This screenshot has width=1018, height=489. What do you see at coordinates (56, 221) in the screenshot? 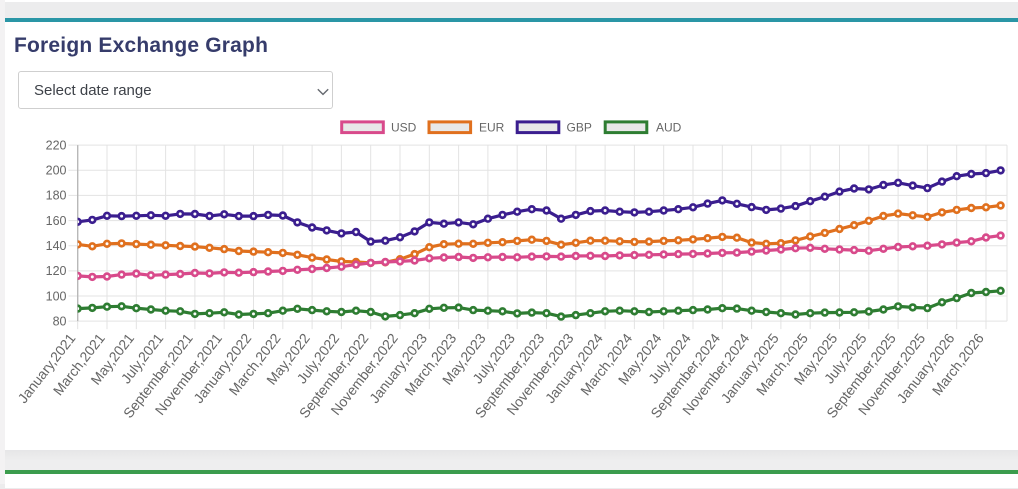
I see `svg-text: 160` at bounding box center [56, 221].